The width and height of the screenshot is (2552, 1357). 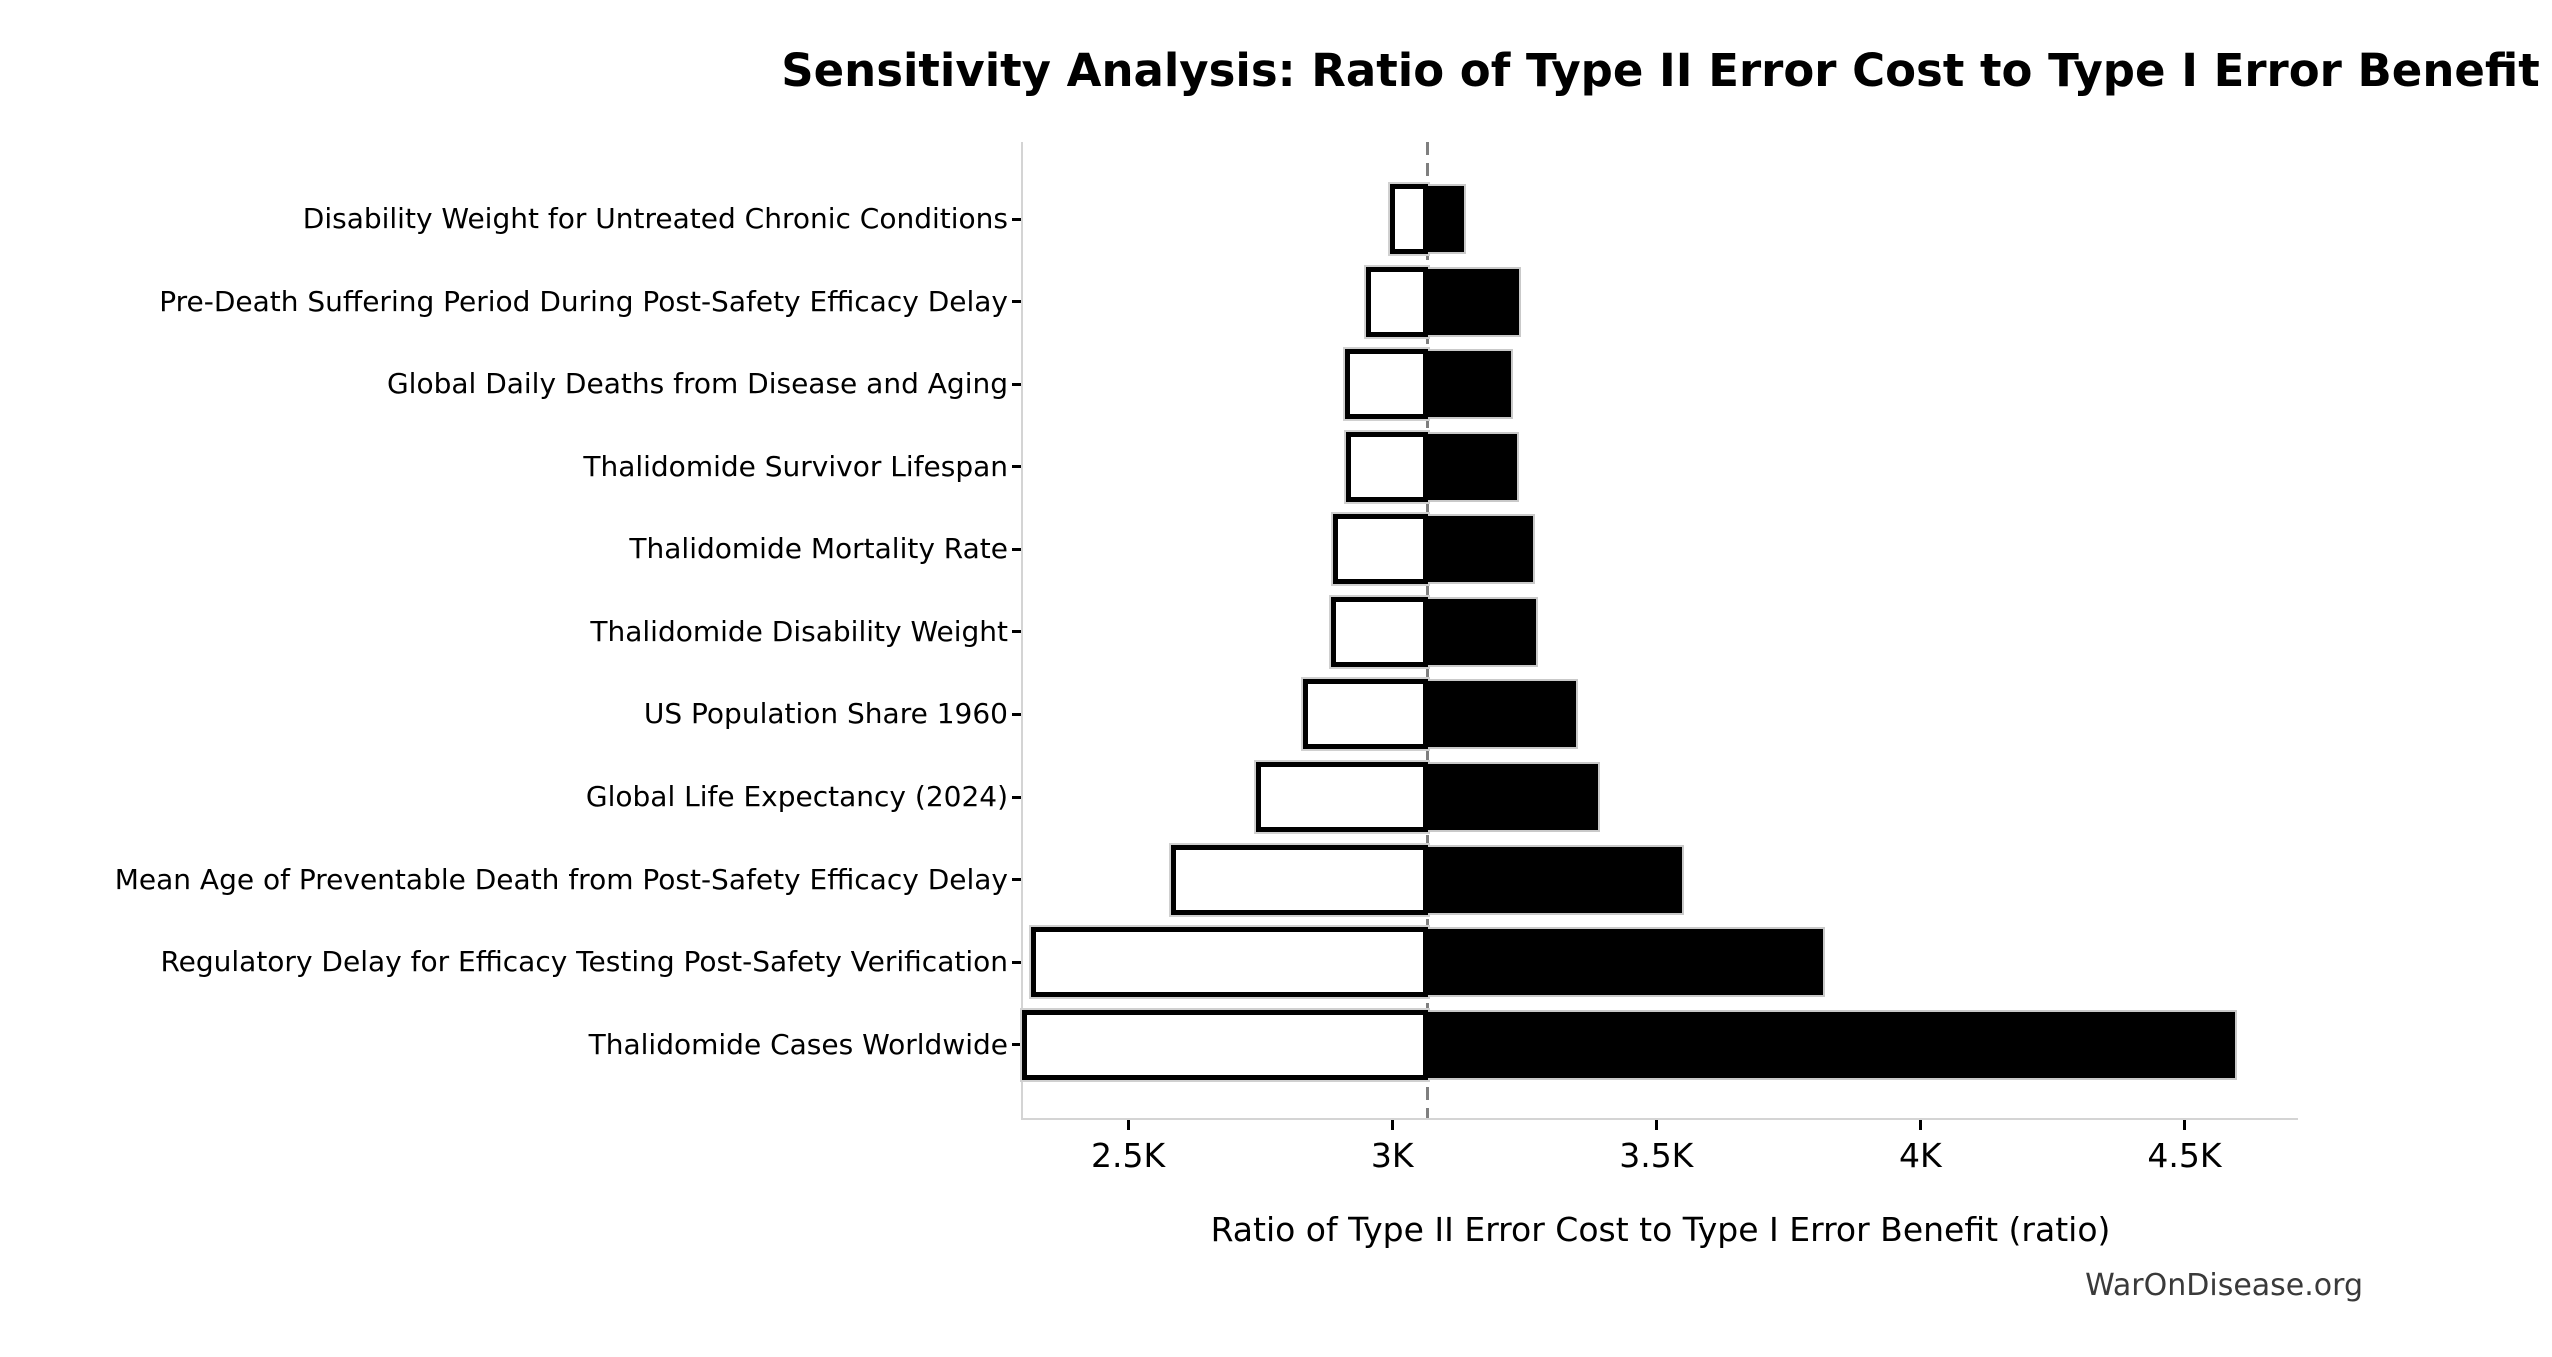 I want to click on x-axis-tick-label: 3K, so click(x=1392, y=1155).